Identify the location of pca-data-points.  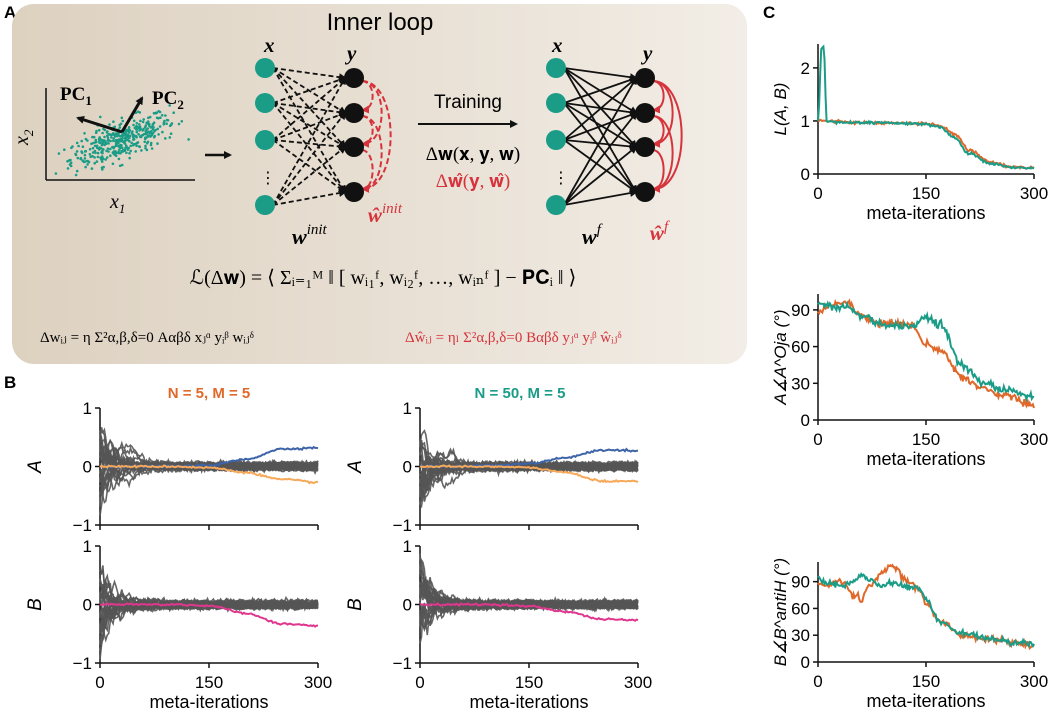
(122, 140).